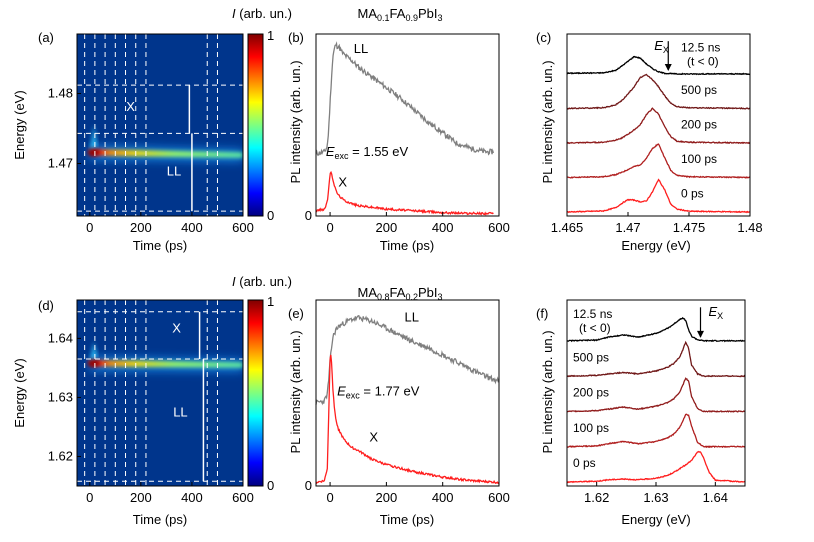 The height and width of the screenshot is (542, 814). What do you see at coordinates (658, 91) in the screenshot?
I see `spectrum-500-ps-c` at bounding box center [658, 91].